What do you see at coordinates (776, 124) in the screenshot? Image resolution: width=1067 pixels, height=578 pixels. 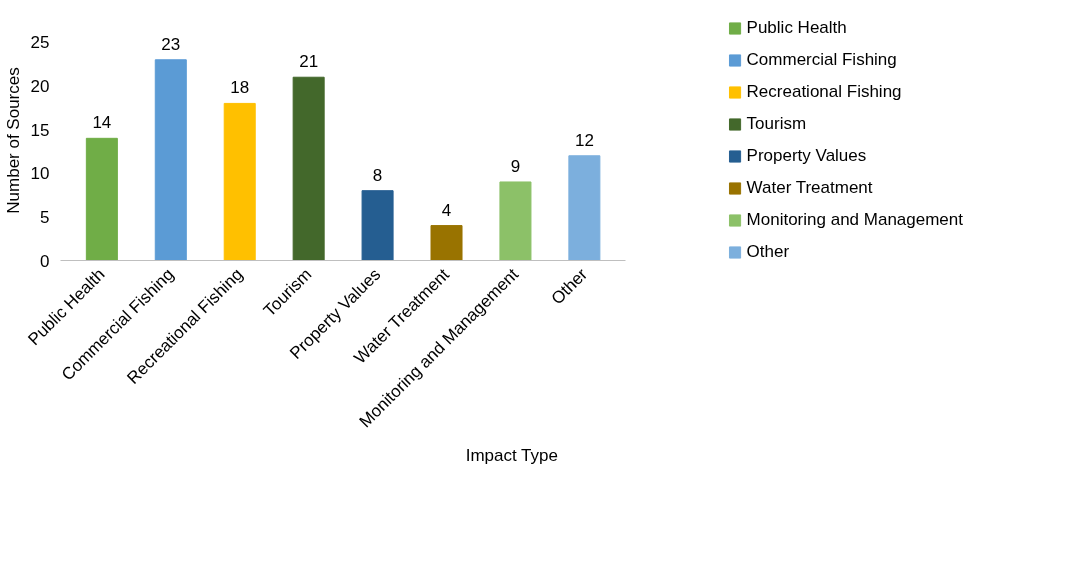 I see `legend-label: Tourism` at bounding box center [776, 124].